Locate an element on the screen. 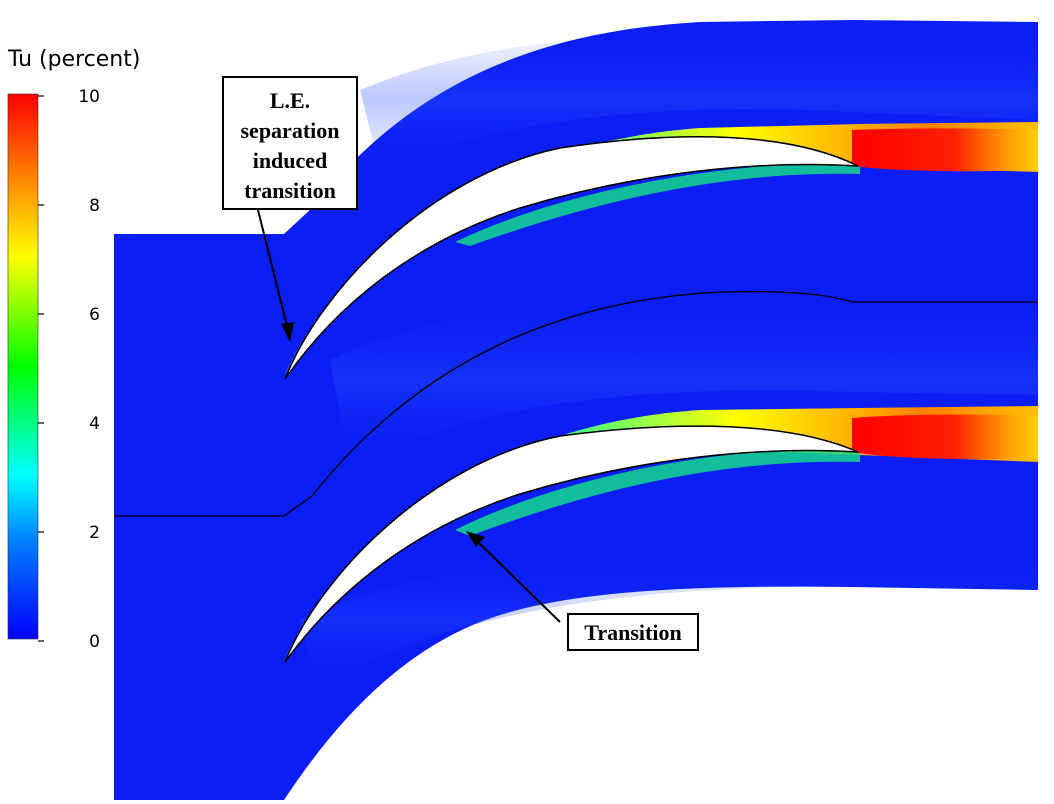 The width and height of the screenshot is (1054, 804). transition-arrow-head is located at coordinates (475, 539).